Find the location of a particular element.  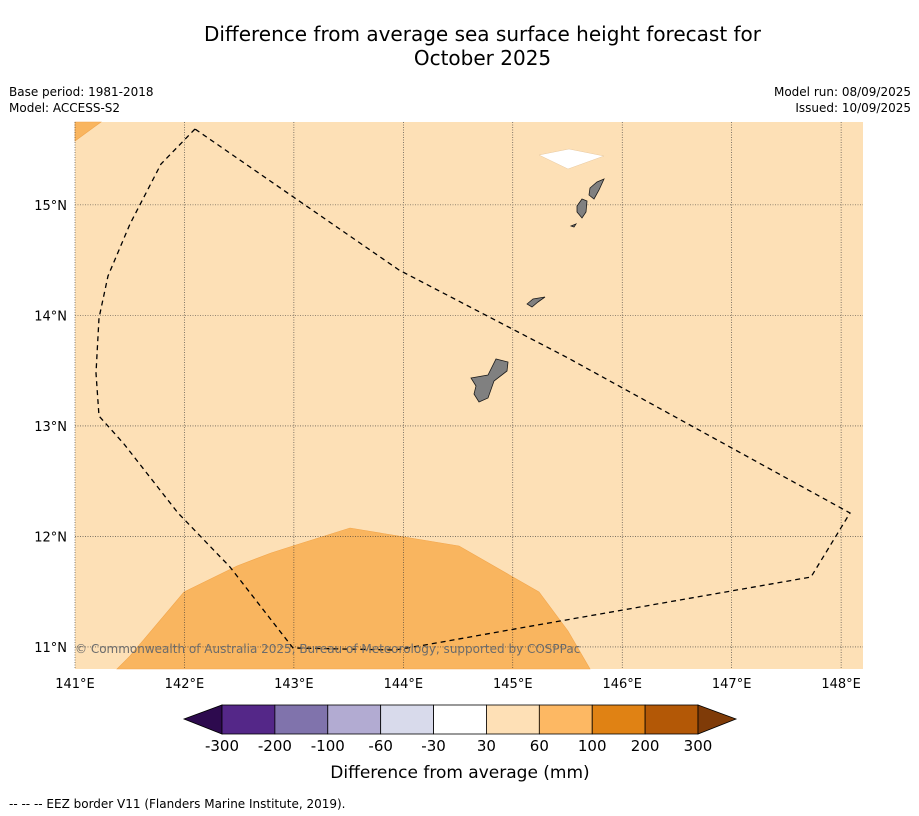

longitude-label: 142°E is located at coordinates (185, 684).